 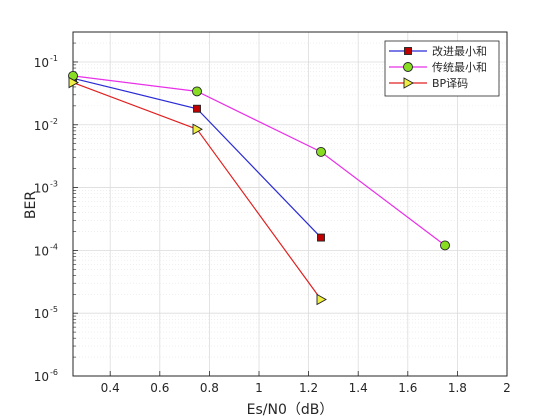 What do you see at coordinates (450, 83) in the screenshot?
I see `legend-label: BP译码` at bounding box center [450, 83].